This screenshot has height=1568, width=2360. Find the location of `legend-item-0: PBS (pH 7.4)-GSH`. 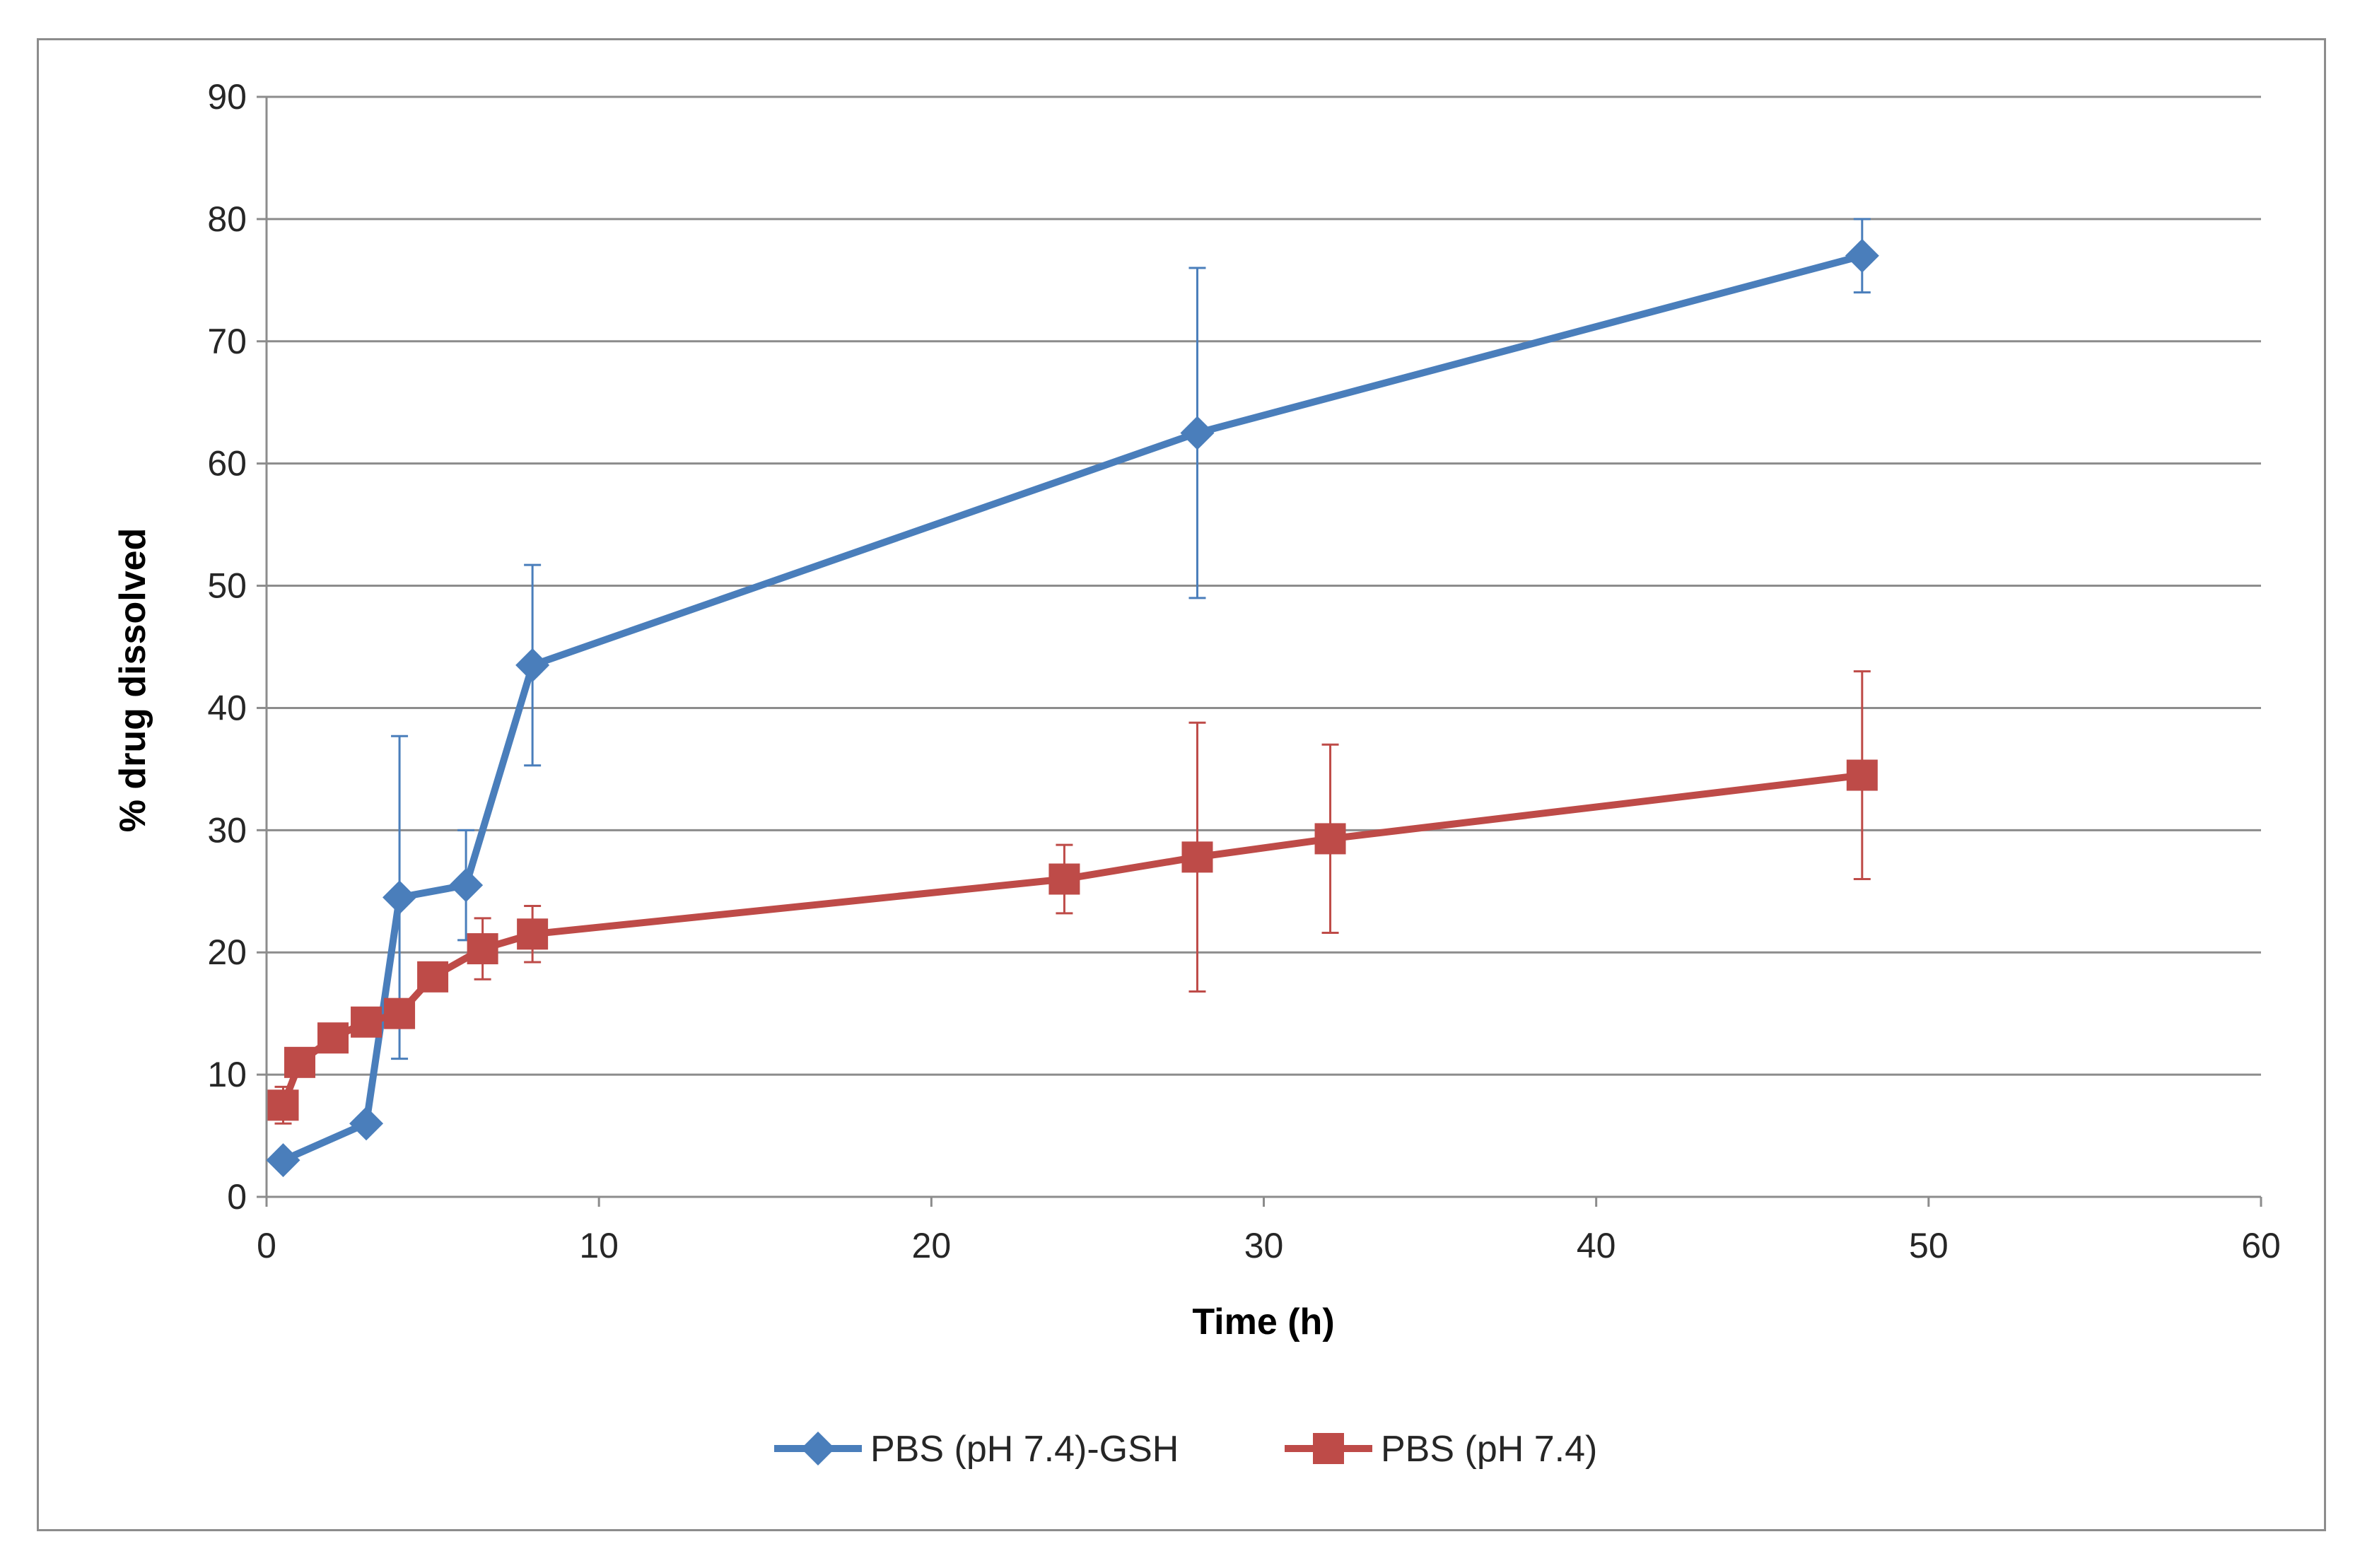

legend-item-0: PBS (pH 7.4)-GSH is located at coordinates (976, 1449).